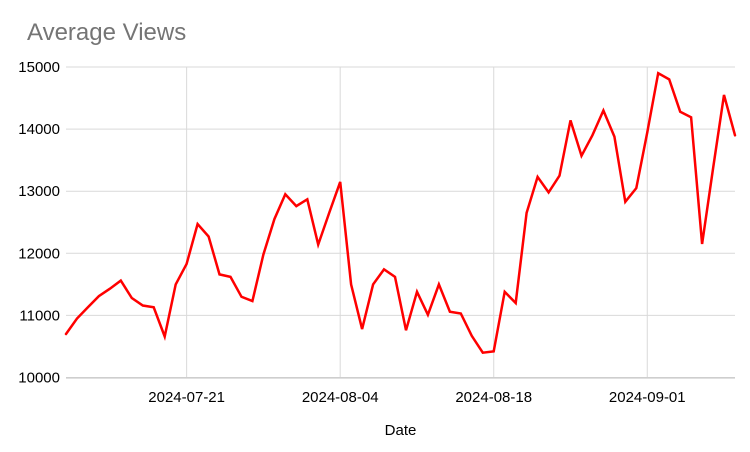 This screenshot has height=452, width=750. What do you see at coordinates (340, 397) in the screenshot?
I see `x-tick-label: 2024-08-04` at bounding box center [340, 397].